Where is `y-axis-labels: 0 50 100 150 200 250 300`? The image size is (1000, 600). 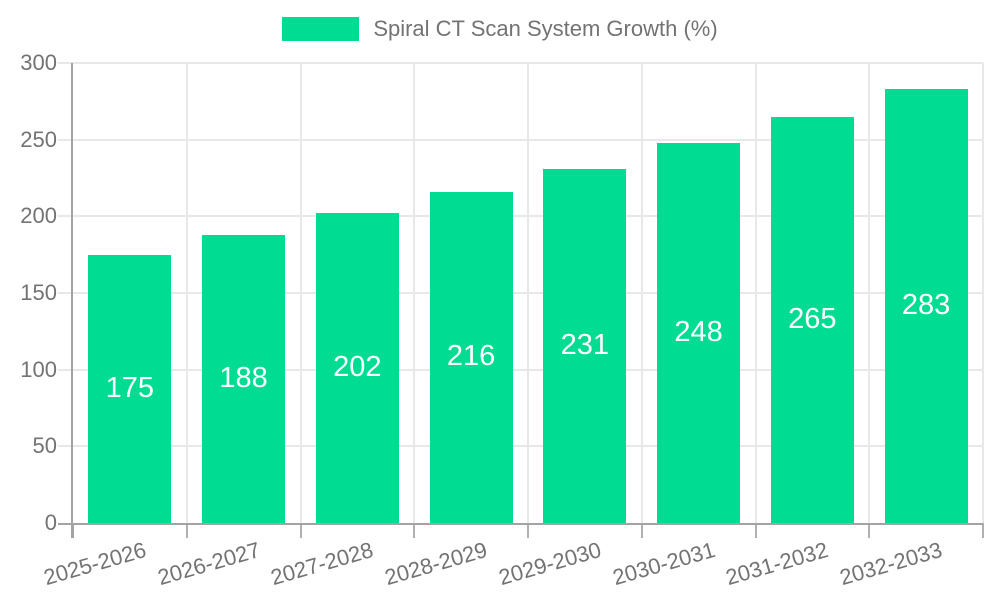
y-axis-labels: 0 50 100 150 200 250 300 is located at coordinates (28, 292).